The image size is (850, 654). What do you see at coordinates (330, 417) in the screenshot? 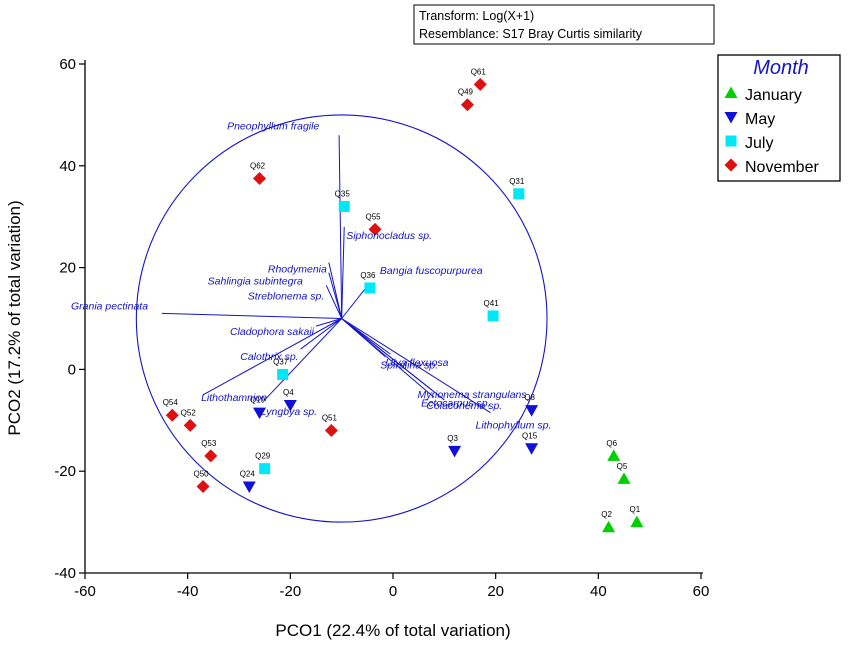
I see `point-label: Q51` at bounding box center [330, 417].